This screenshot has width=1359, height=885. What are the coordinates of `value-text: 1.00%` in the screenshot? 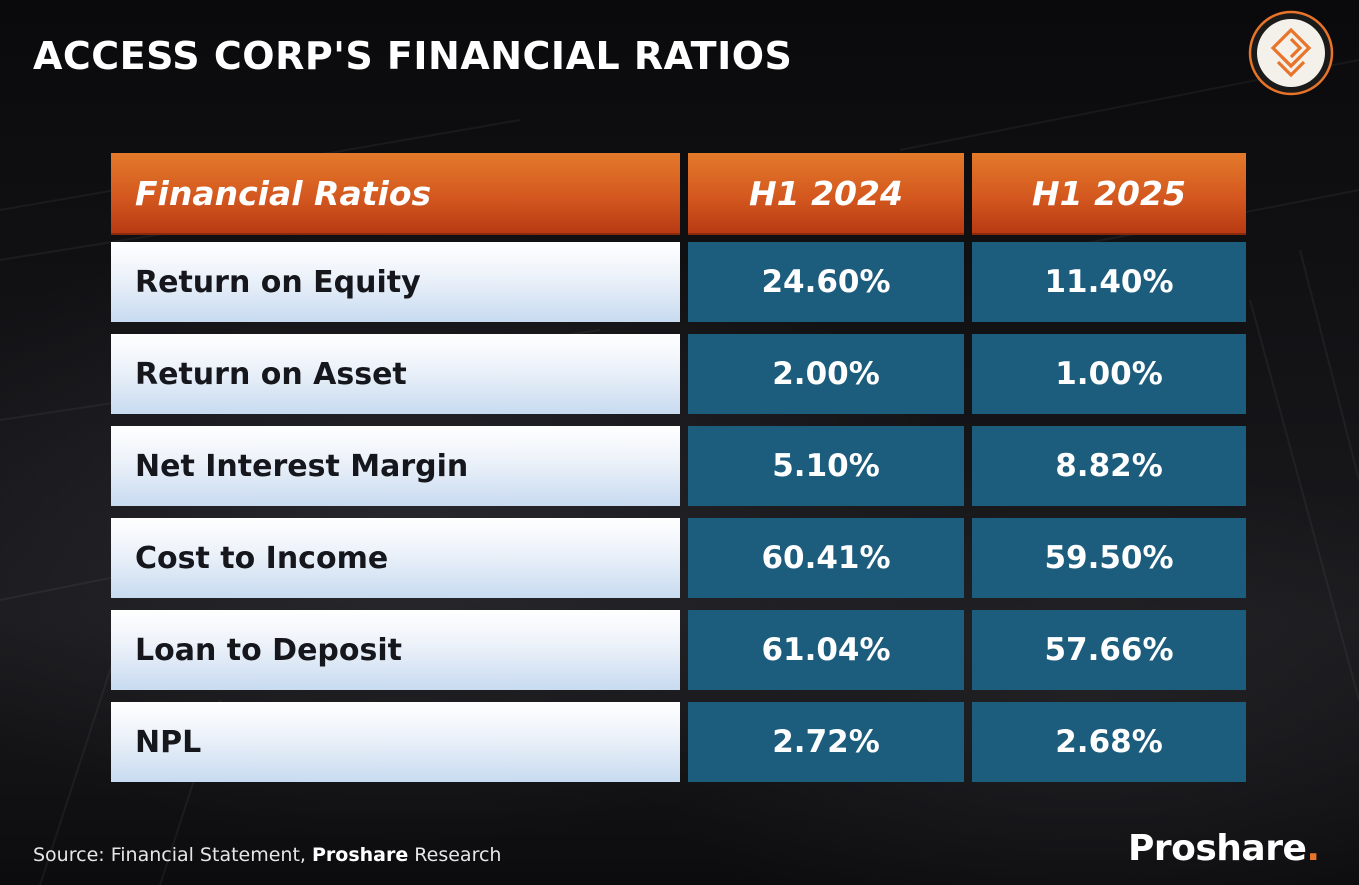 It's located at (1109, 374).